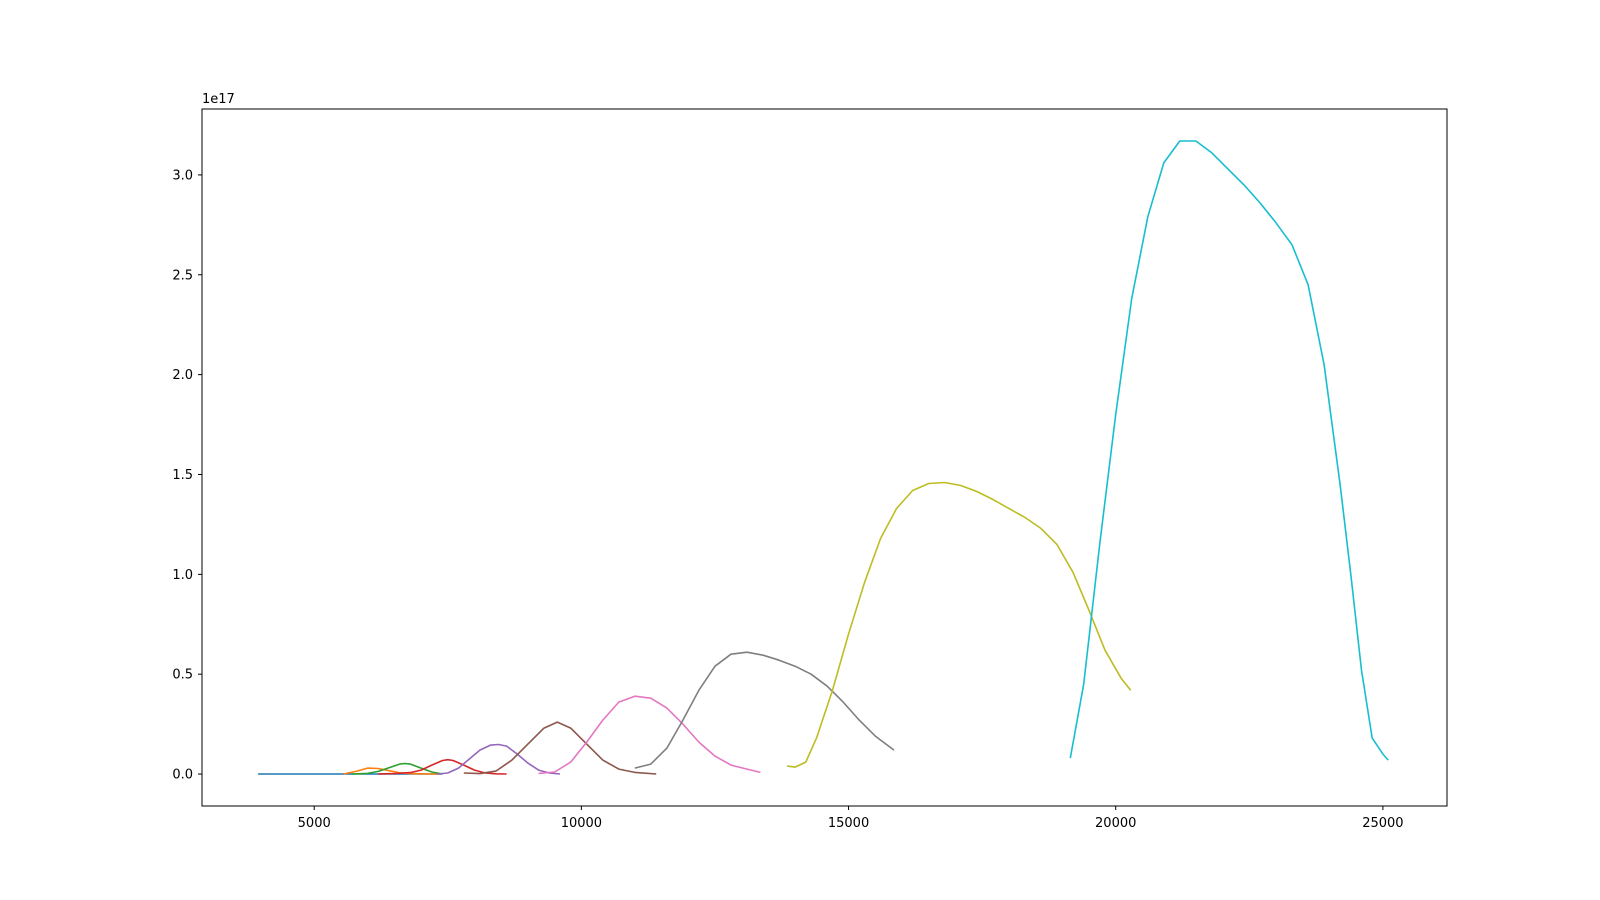 The image size is (1600, 900). What do you see at coordinates (182, 275) in the screenshot?
I see `y-tick-label: 2.5` at bounding box center [182, 275].